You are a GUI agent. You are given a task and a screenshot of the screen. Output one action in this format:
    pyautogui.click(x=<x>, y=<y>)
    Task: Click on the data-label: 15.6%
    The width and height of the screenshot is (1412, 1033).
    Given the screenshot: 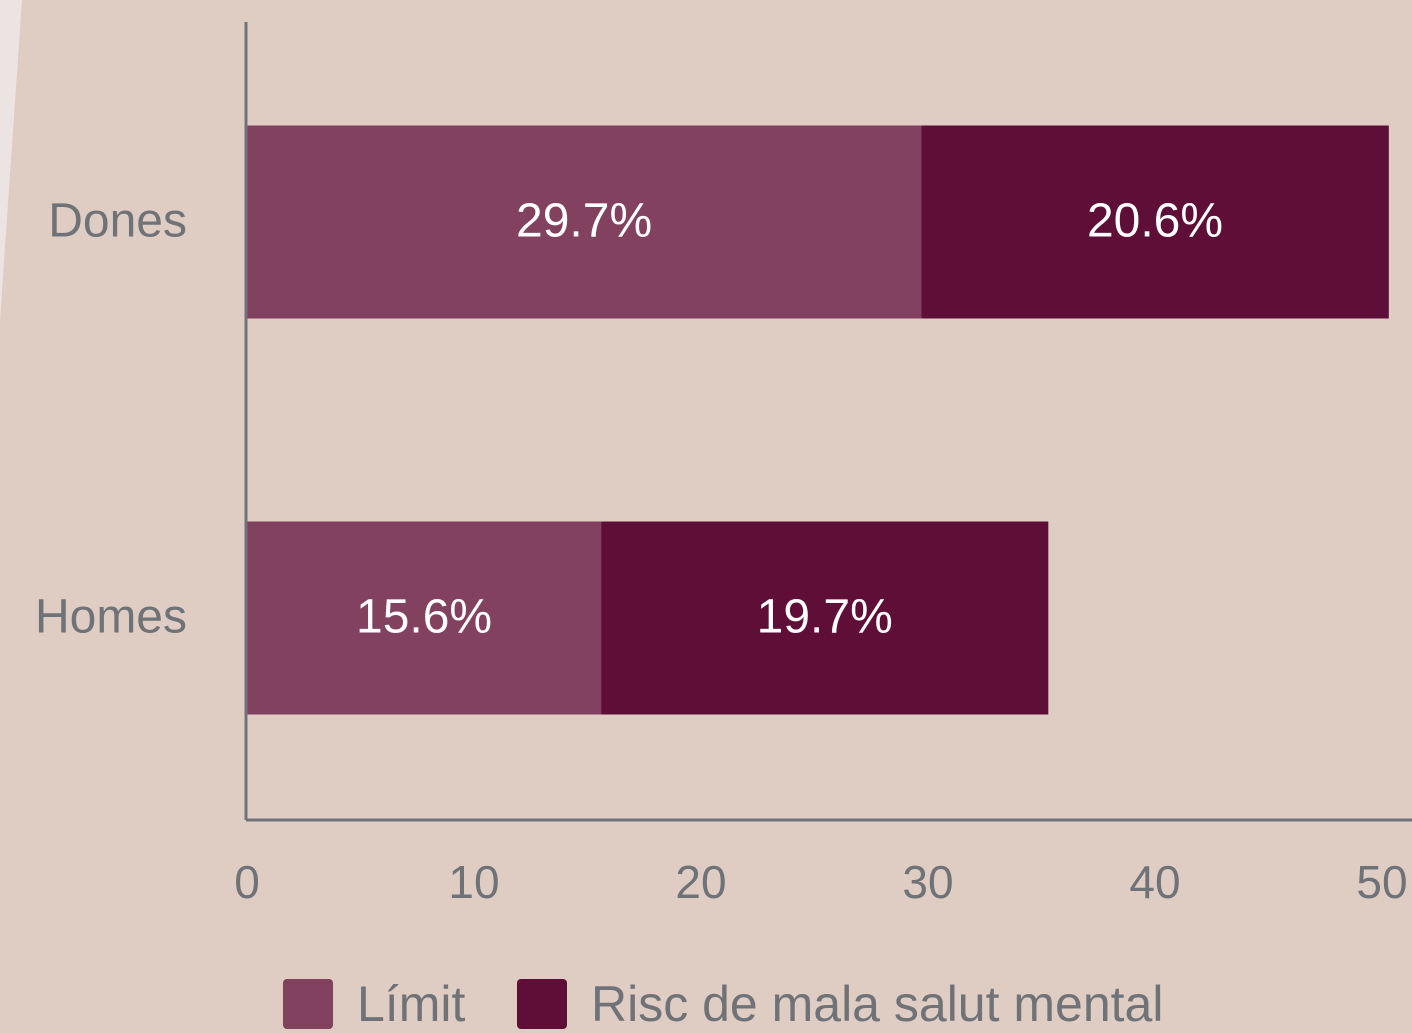 What is the action you would take?
    pyautogui.click(x=424, y=617)
    